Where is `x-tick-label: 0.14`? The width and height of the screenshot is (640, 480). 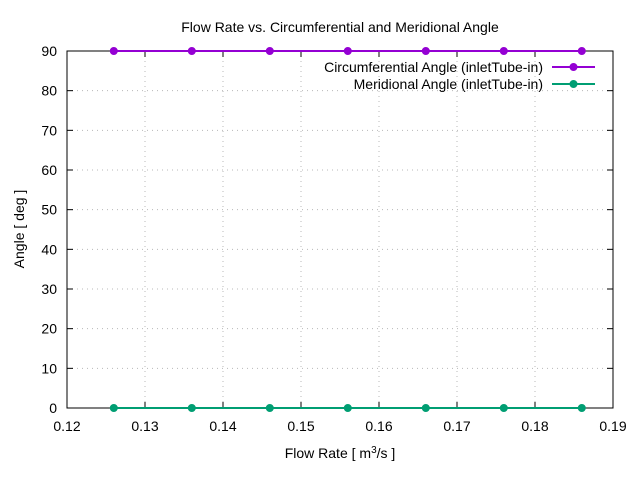 x-tick-label: 0.14 is located at coordinates (222, 426).